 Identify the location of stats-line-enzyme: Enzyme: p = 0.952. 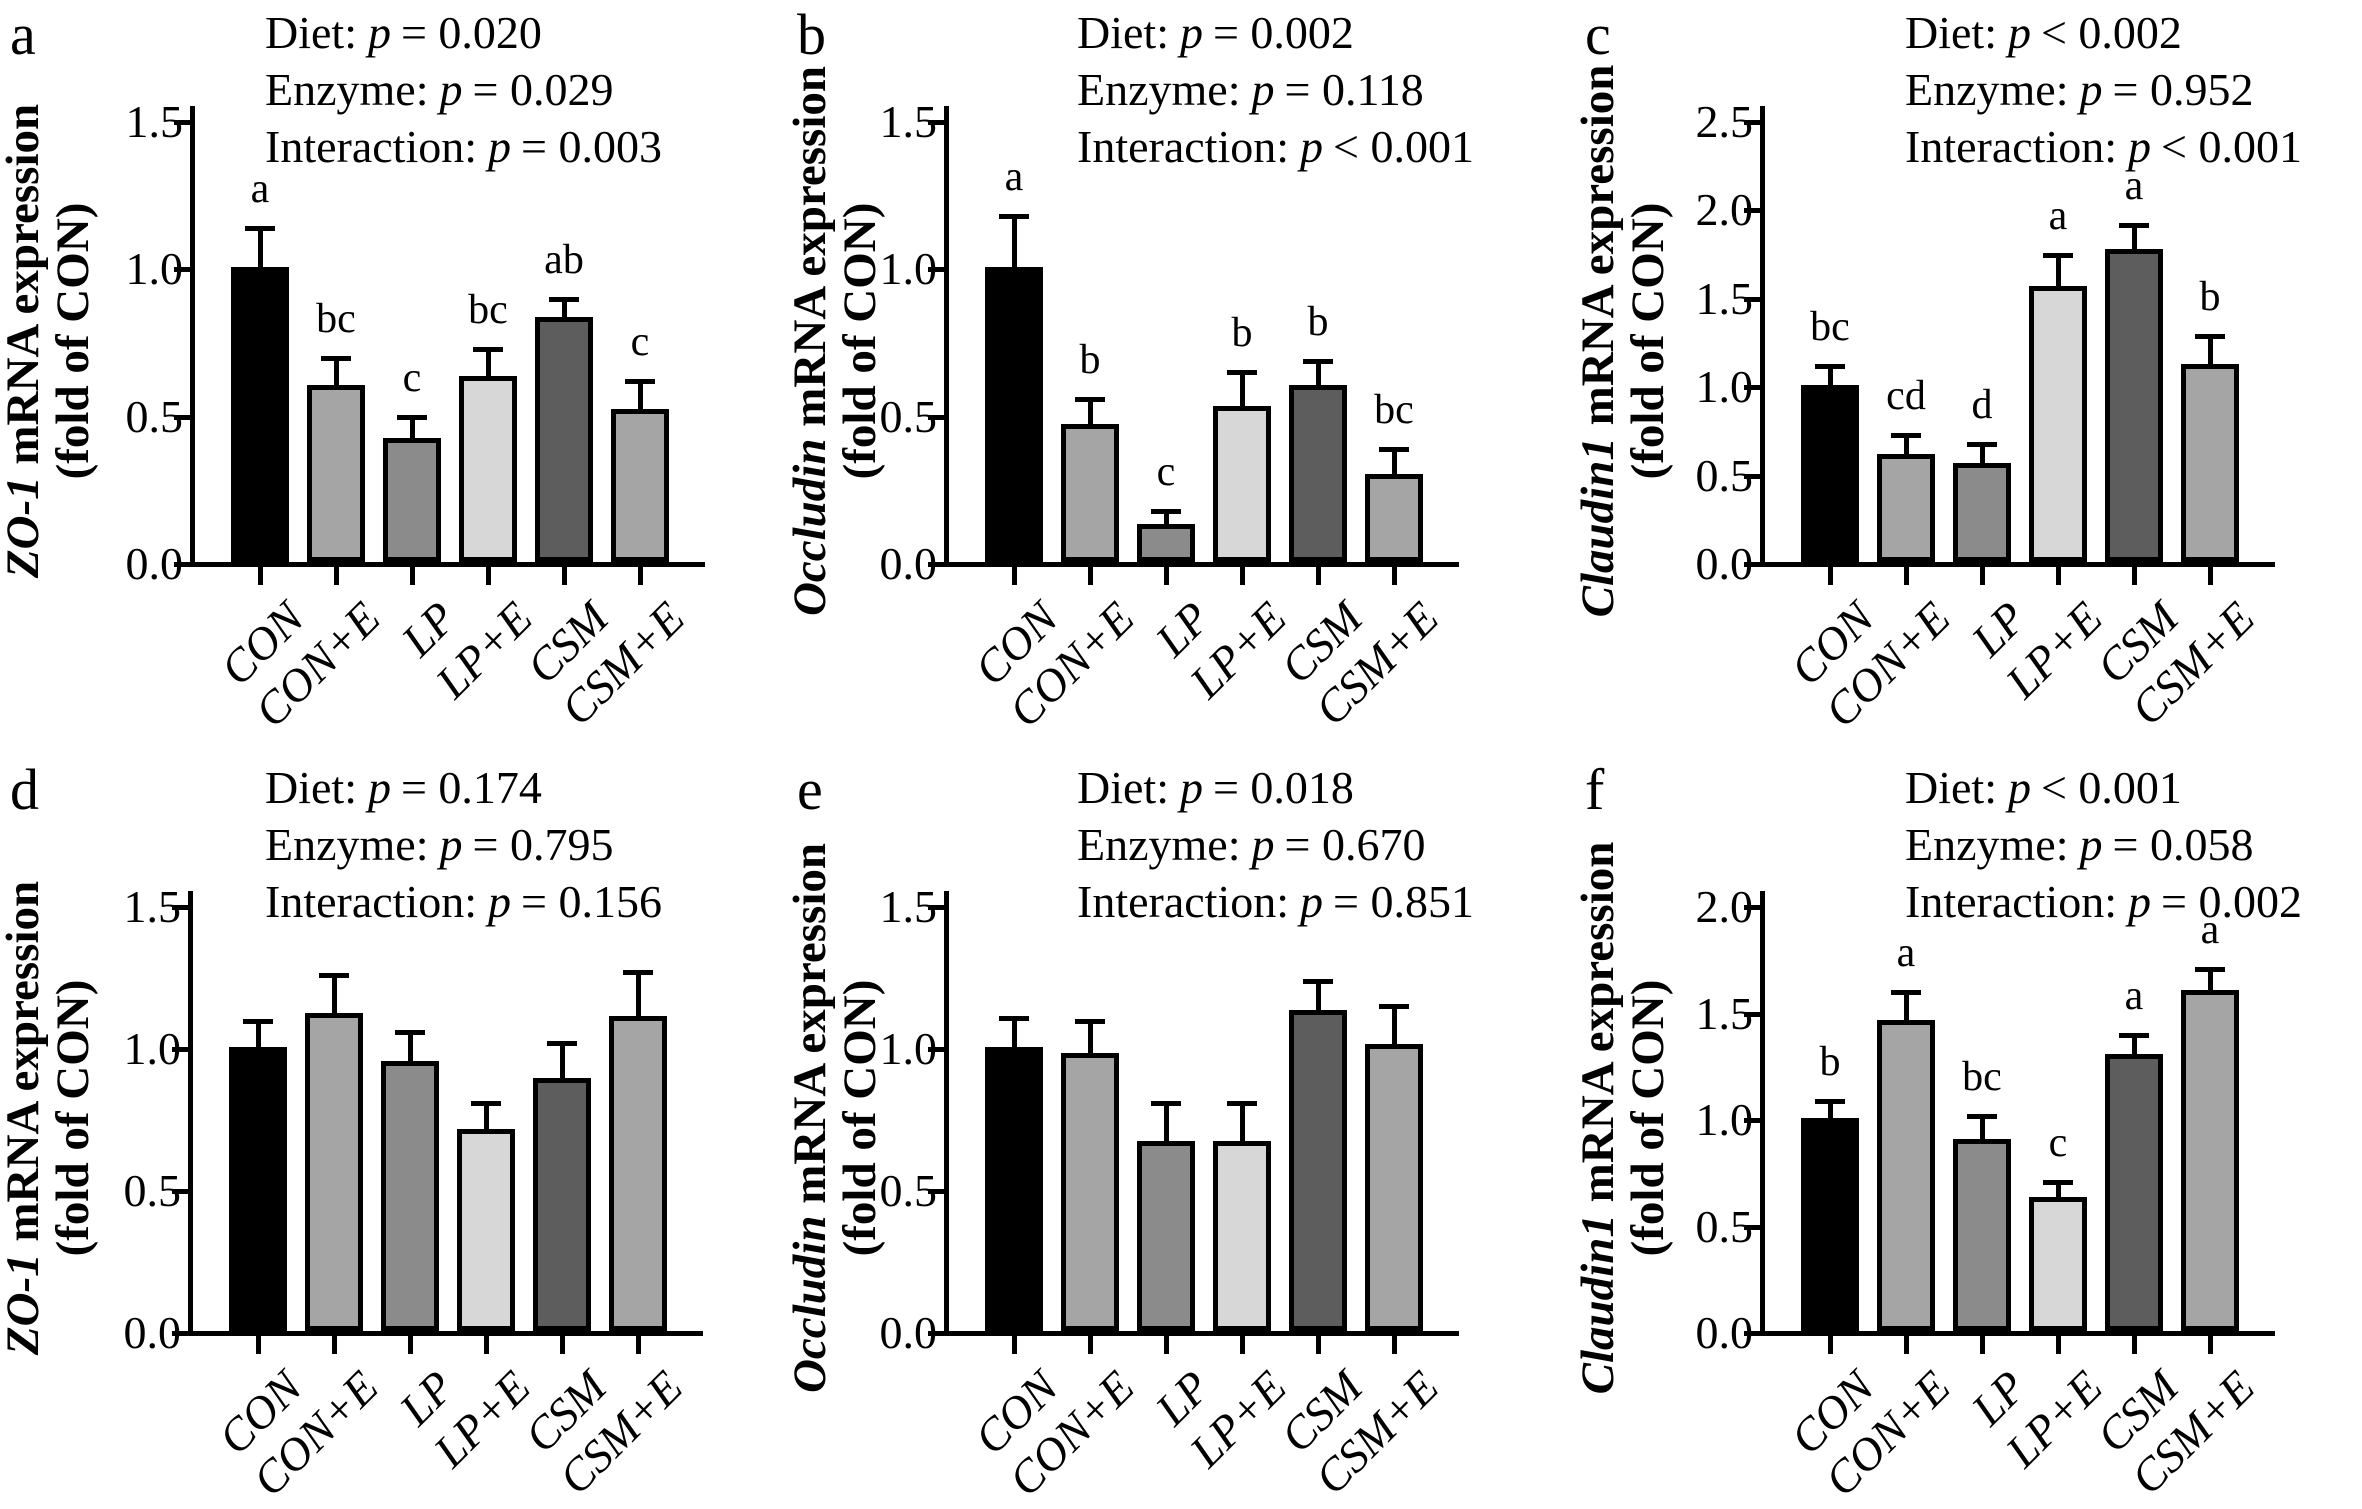
(2103, 89).